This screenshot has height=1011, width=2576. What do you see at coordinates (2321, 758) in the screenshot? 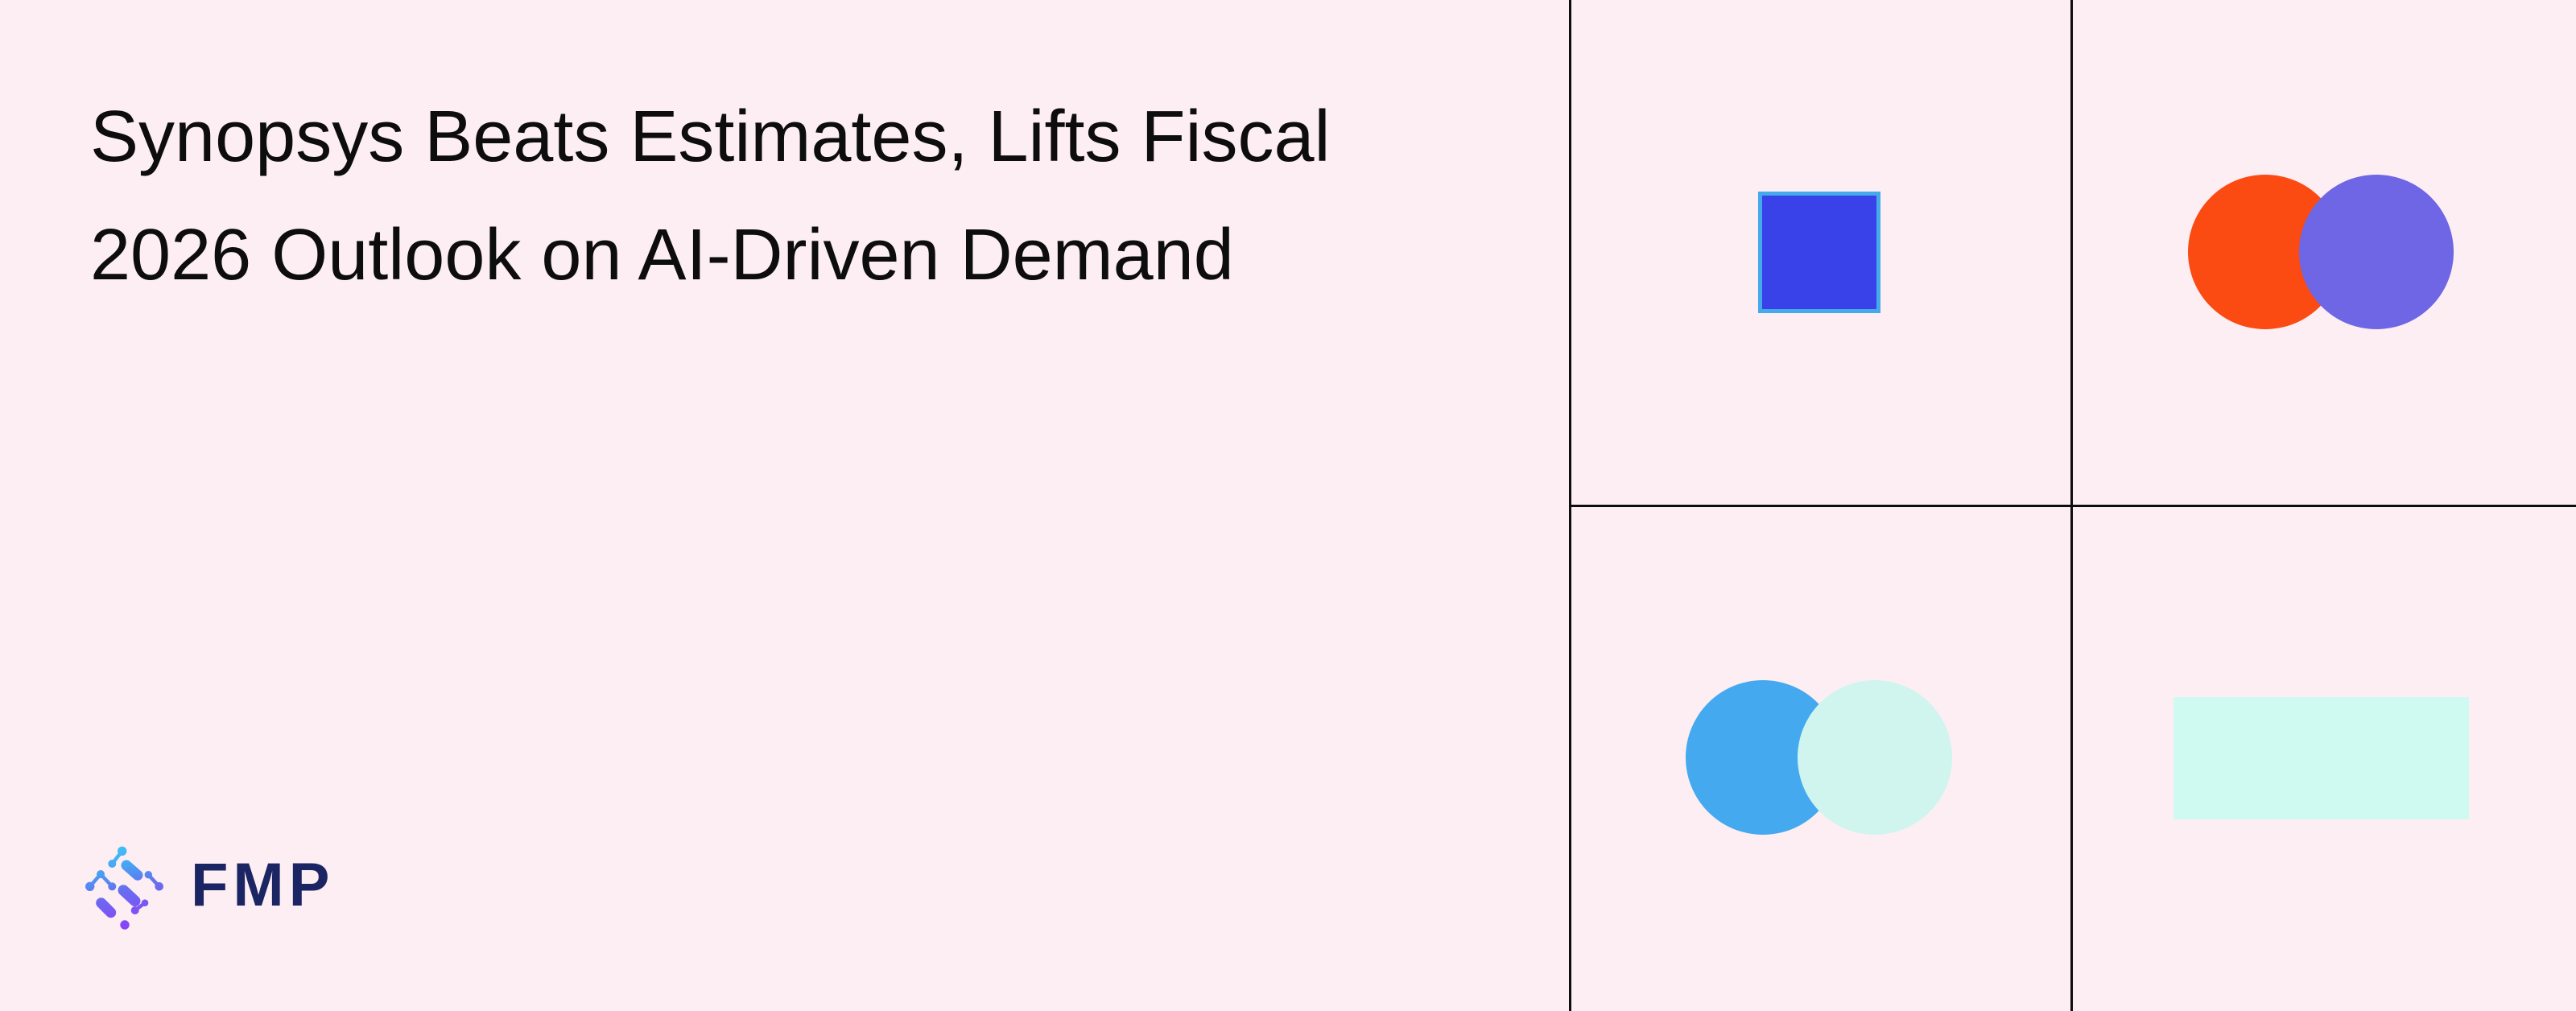
I see `mint-rectangle-shape` at bounding box center [2321, 758].